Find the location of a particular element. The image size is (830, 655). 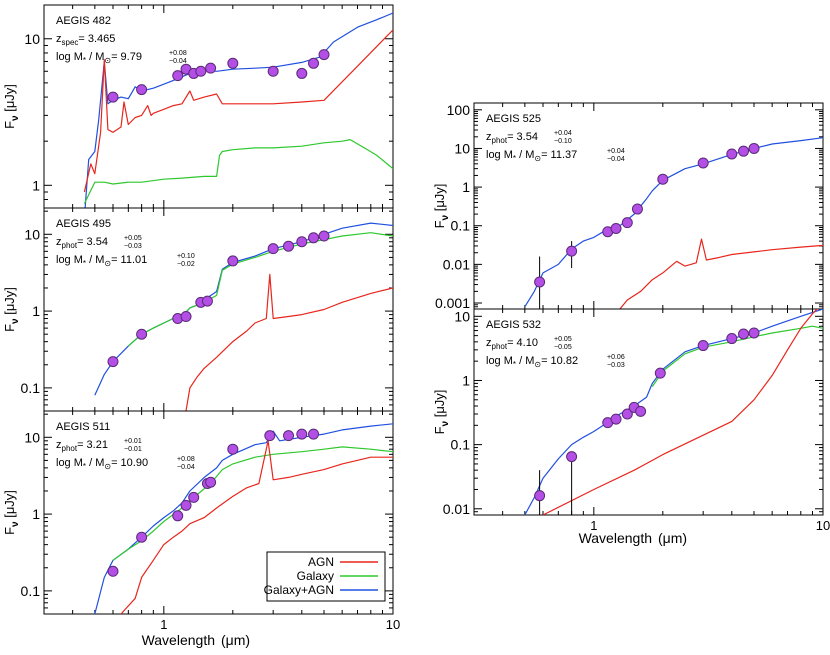

y-tick-label: 100 is located at coordinates (459, 110).